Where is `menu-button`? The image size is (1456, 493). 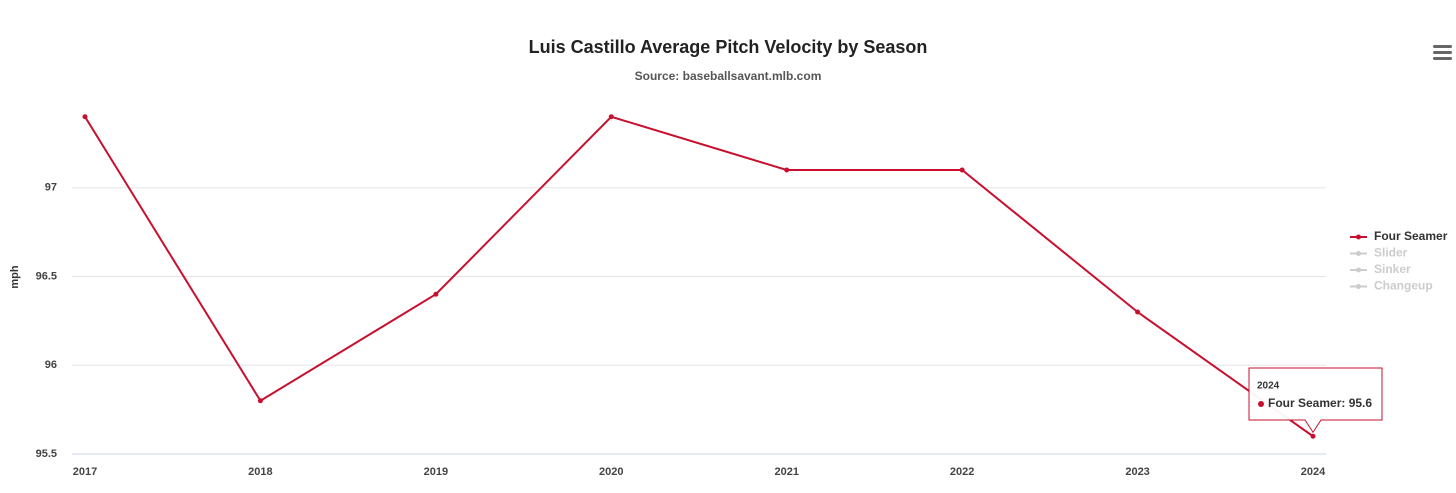
menu-button is located at coordinates (1442, 52).